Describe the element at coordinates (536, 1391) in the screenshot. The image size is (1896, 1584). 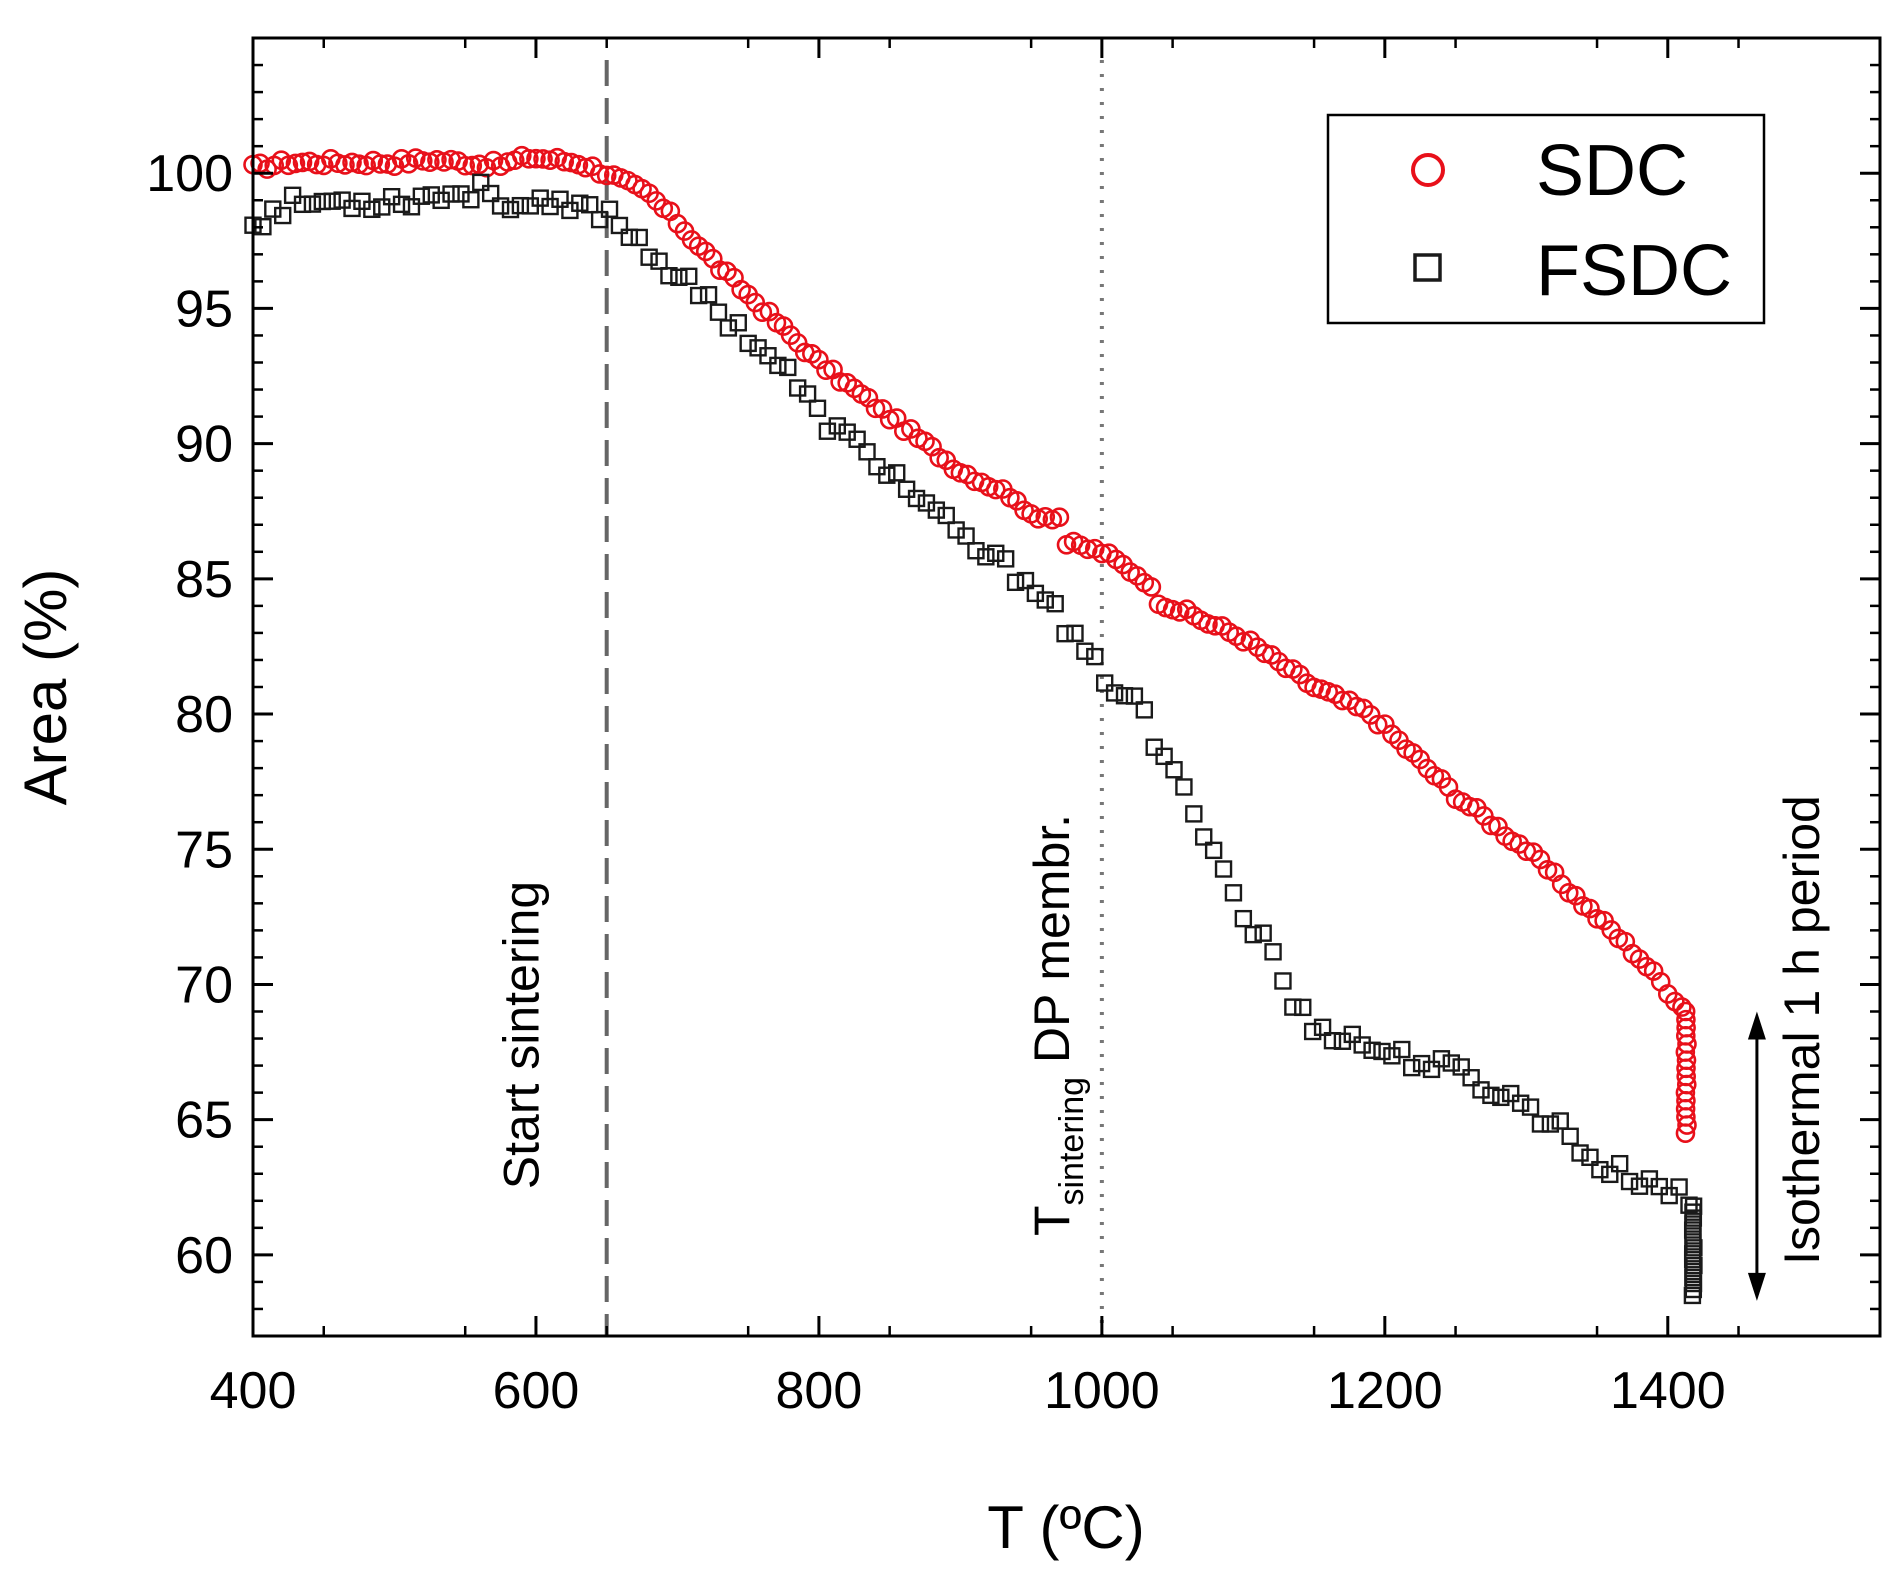
I see `x-tick-label: 600` at that location.